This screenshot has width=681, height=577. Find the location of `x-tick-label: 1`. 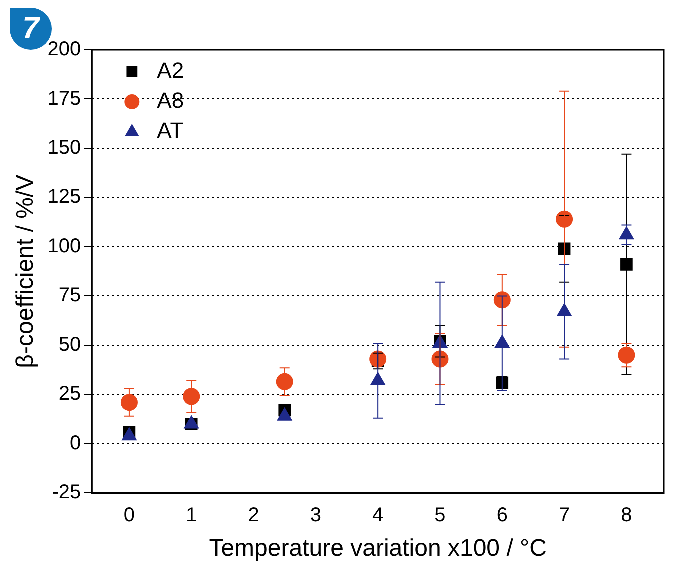

x-tick-label: 1 is located at coordinates (192, 515).